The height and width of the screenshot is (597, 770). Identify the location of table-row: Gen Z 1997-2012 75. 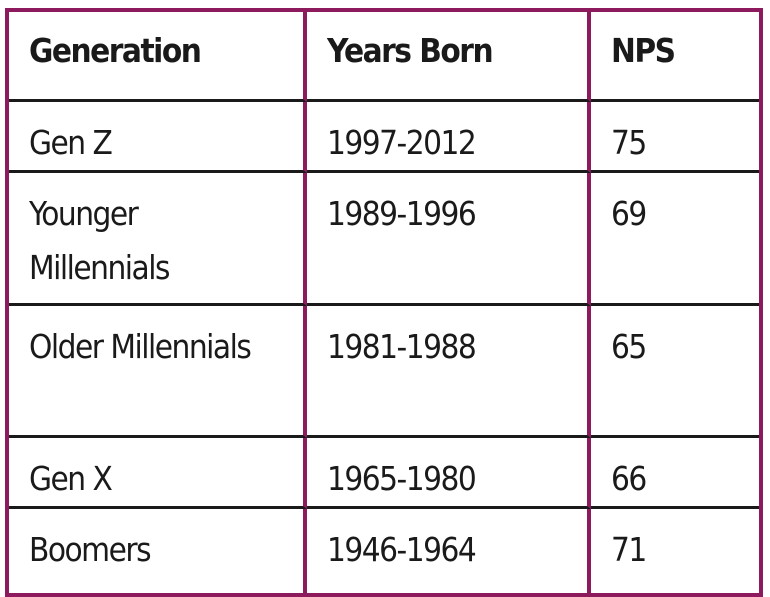
(384, 137).